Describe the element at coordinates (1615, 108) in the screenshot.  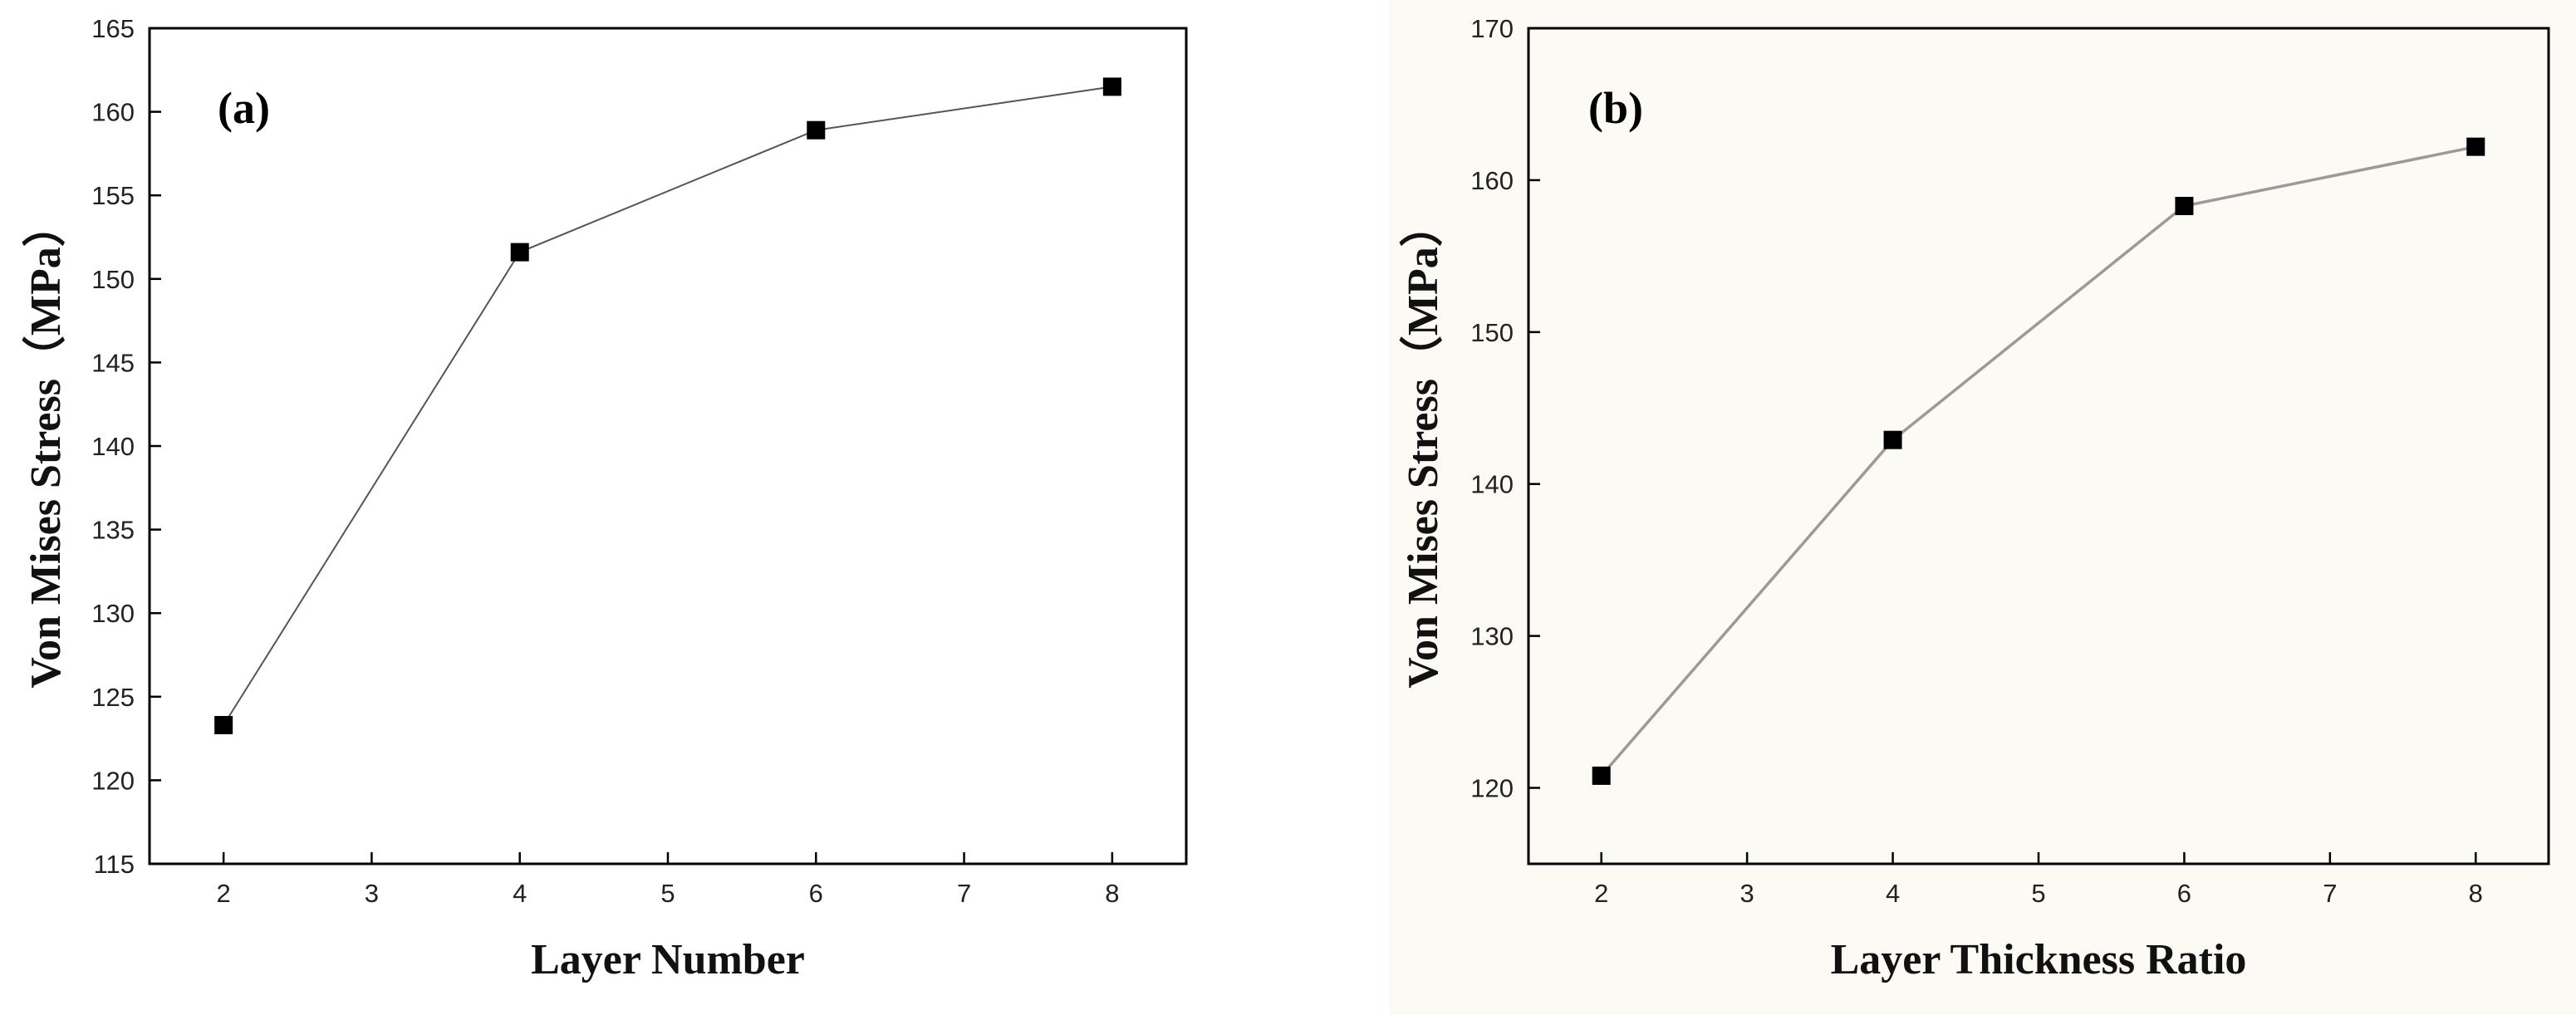
I see `b-panel-label: (b)` at that location.